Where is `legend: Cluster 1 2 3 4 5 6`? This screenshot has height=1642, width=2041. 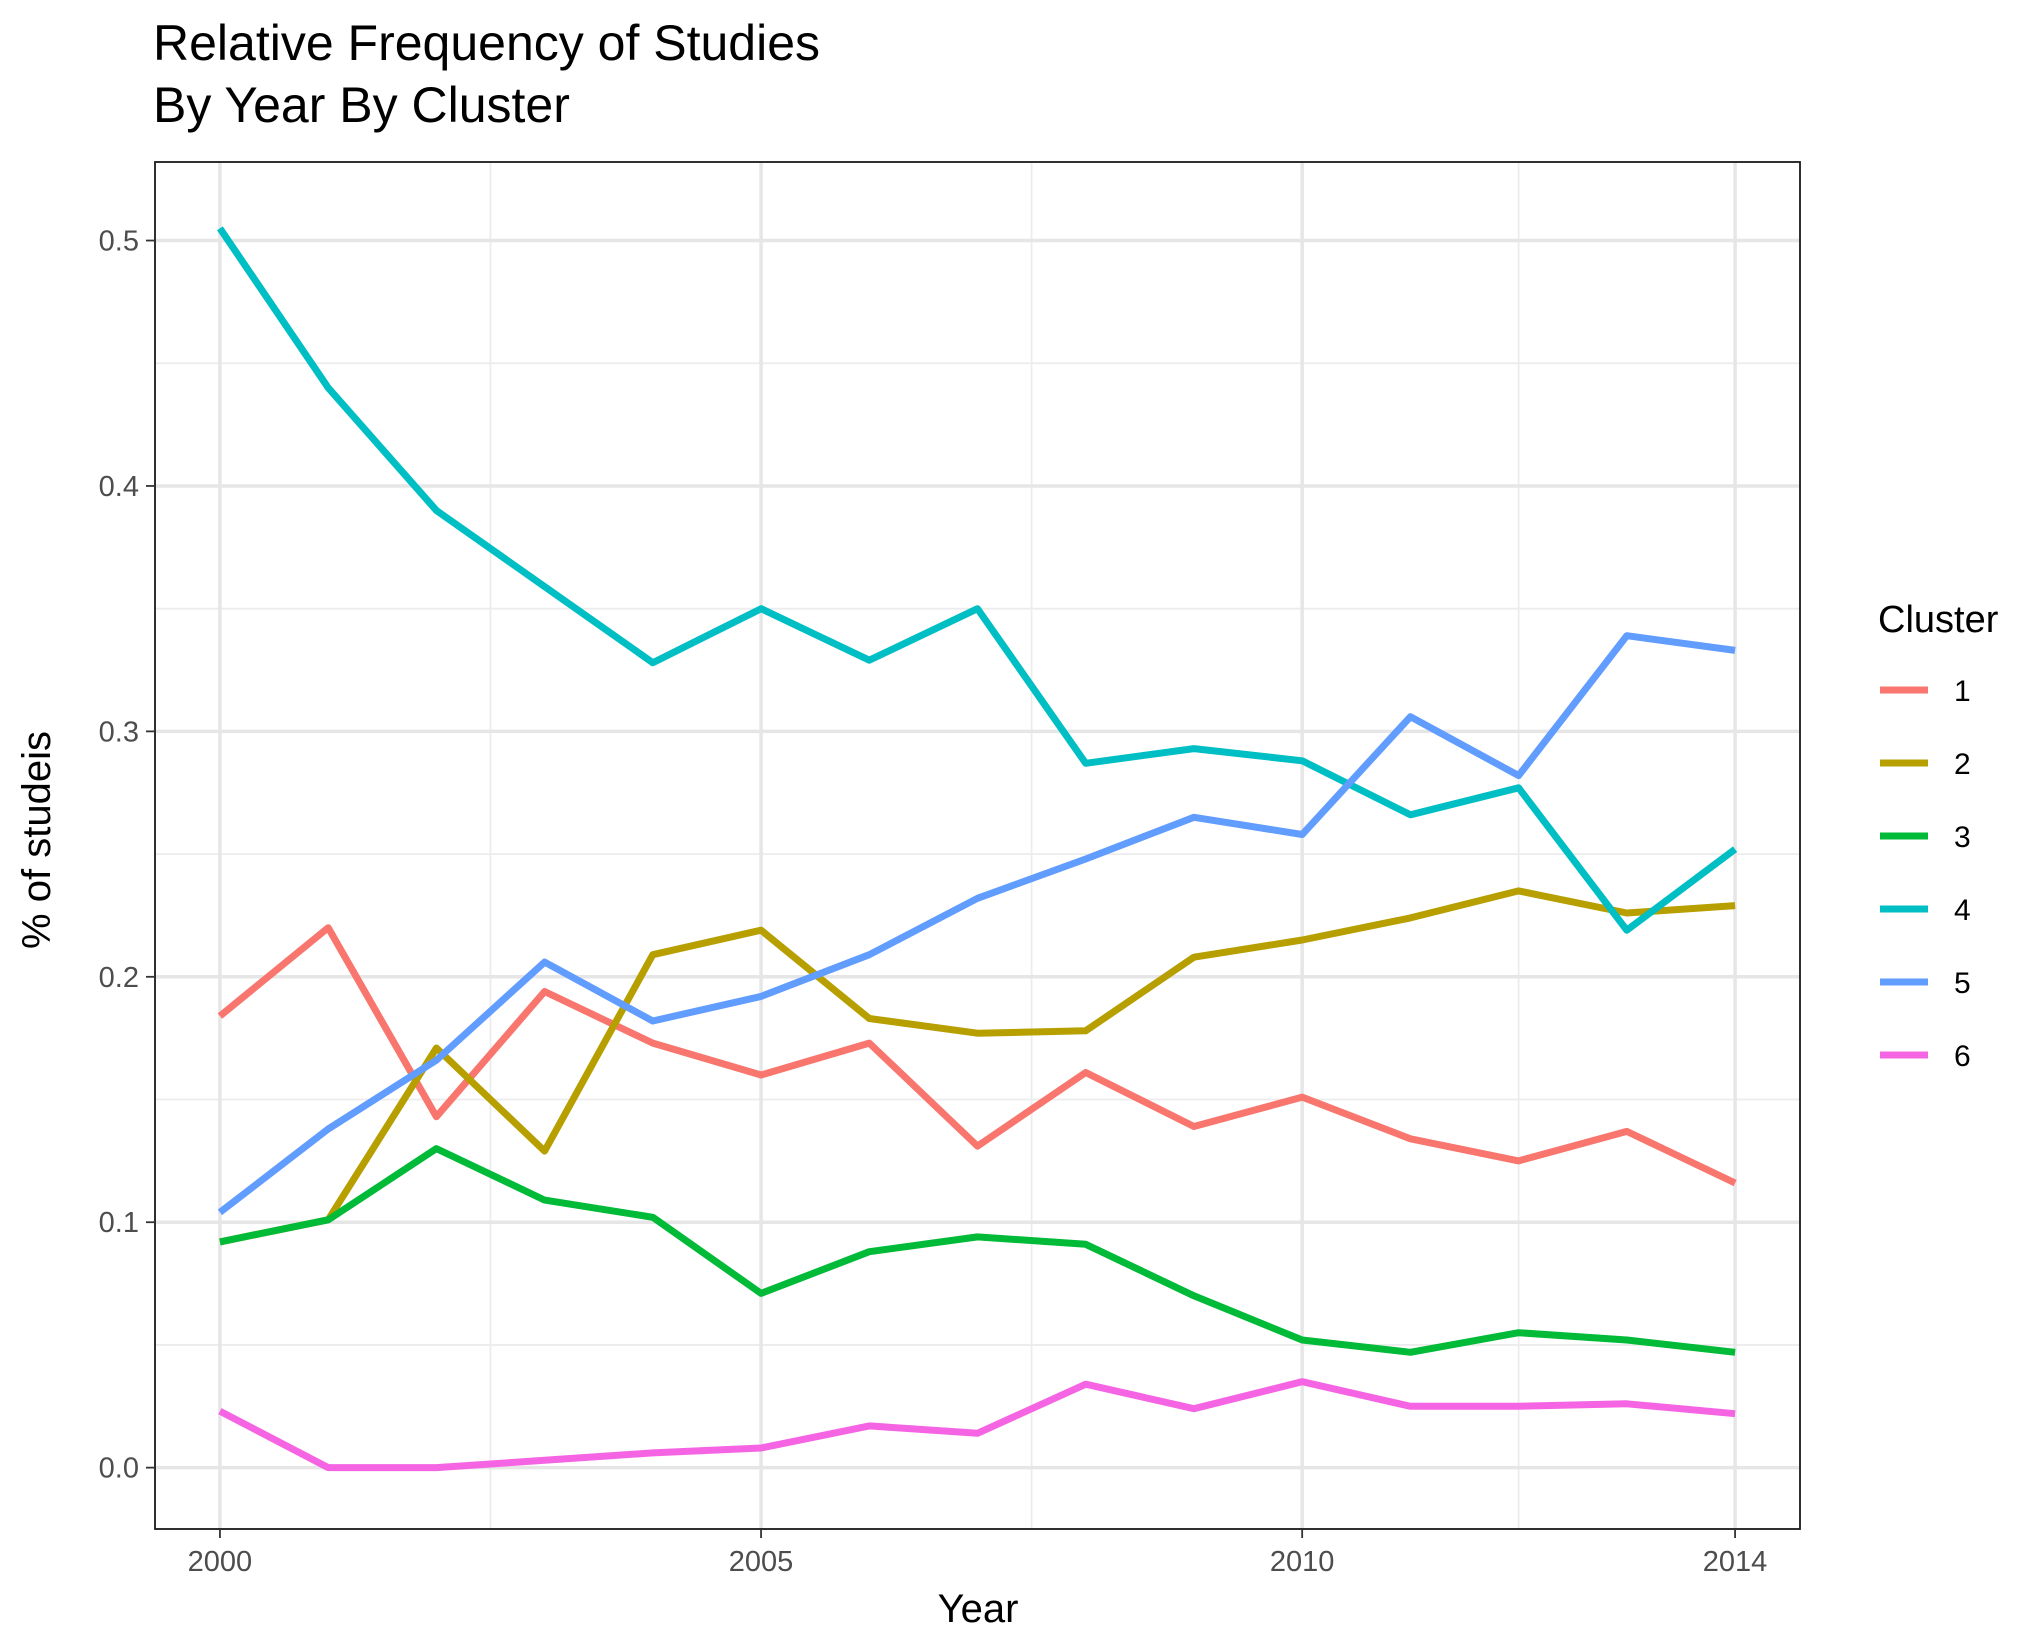 legend: Cluster 1 2 3 4 5 6 is located at coordinates (1938, 836).